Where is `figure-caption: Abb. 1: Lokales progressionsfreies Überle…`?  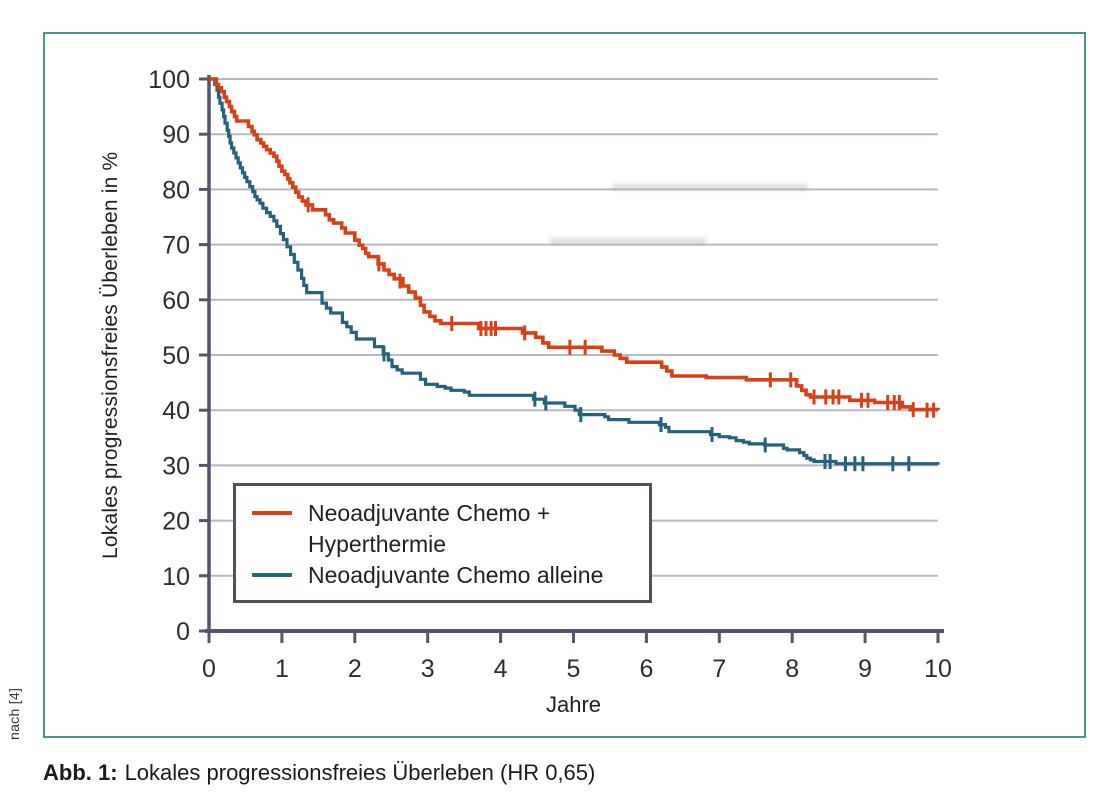
figure-caption: Abb. 1: Lokales progressionsfreies Überle… is located at coordinates (319, 773).